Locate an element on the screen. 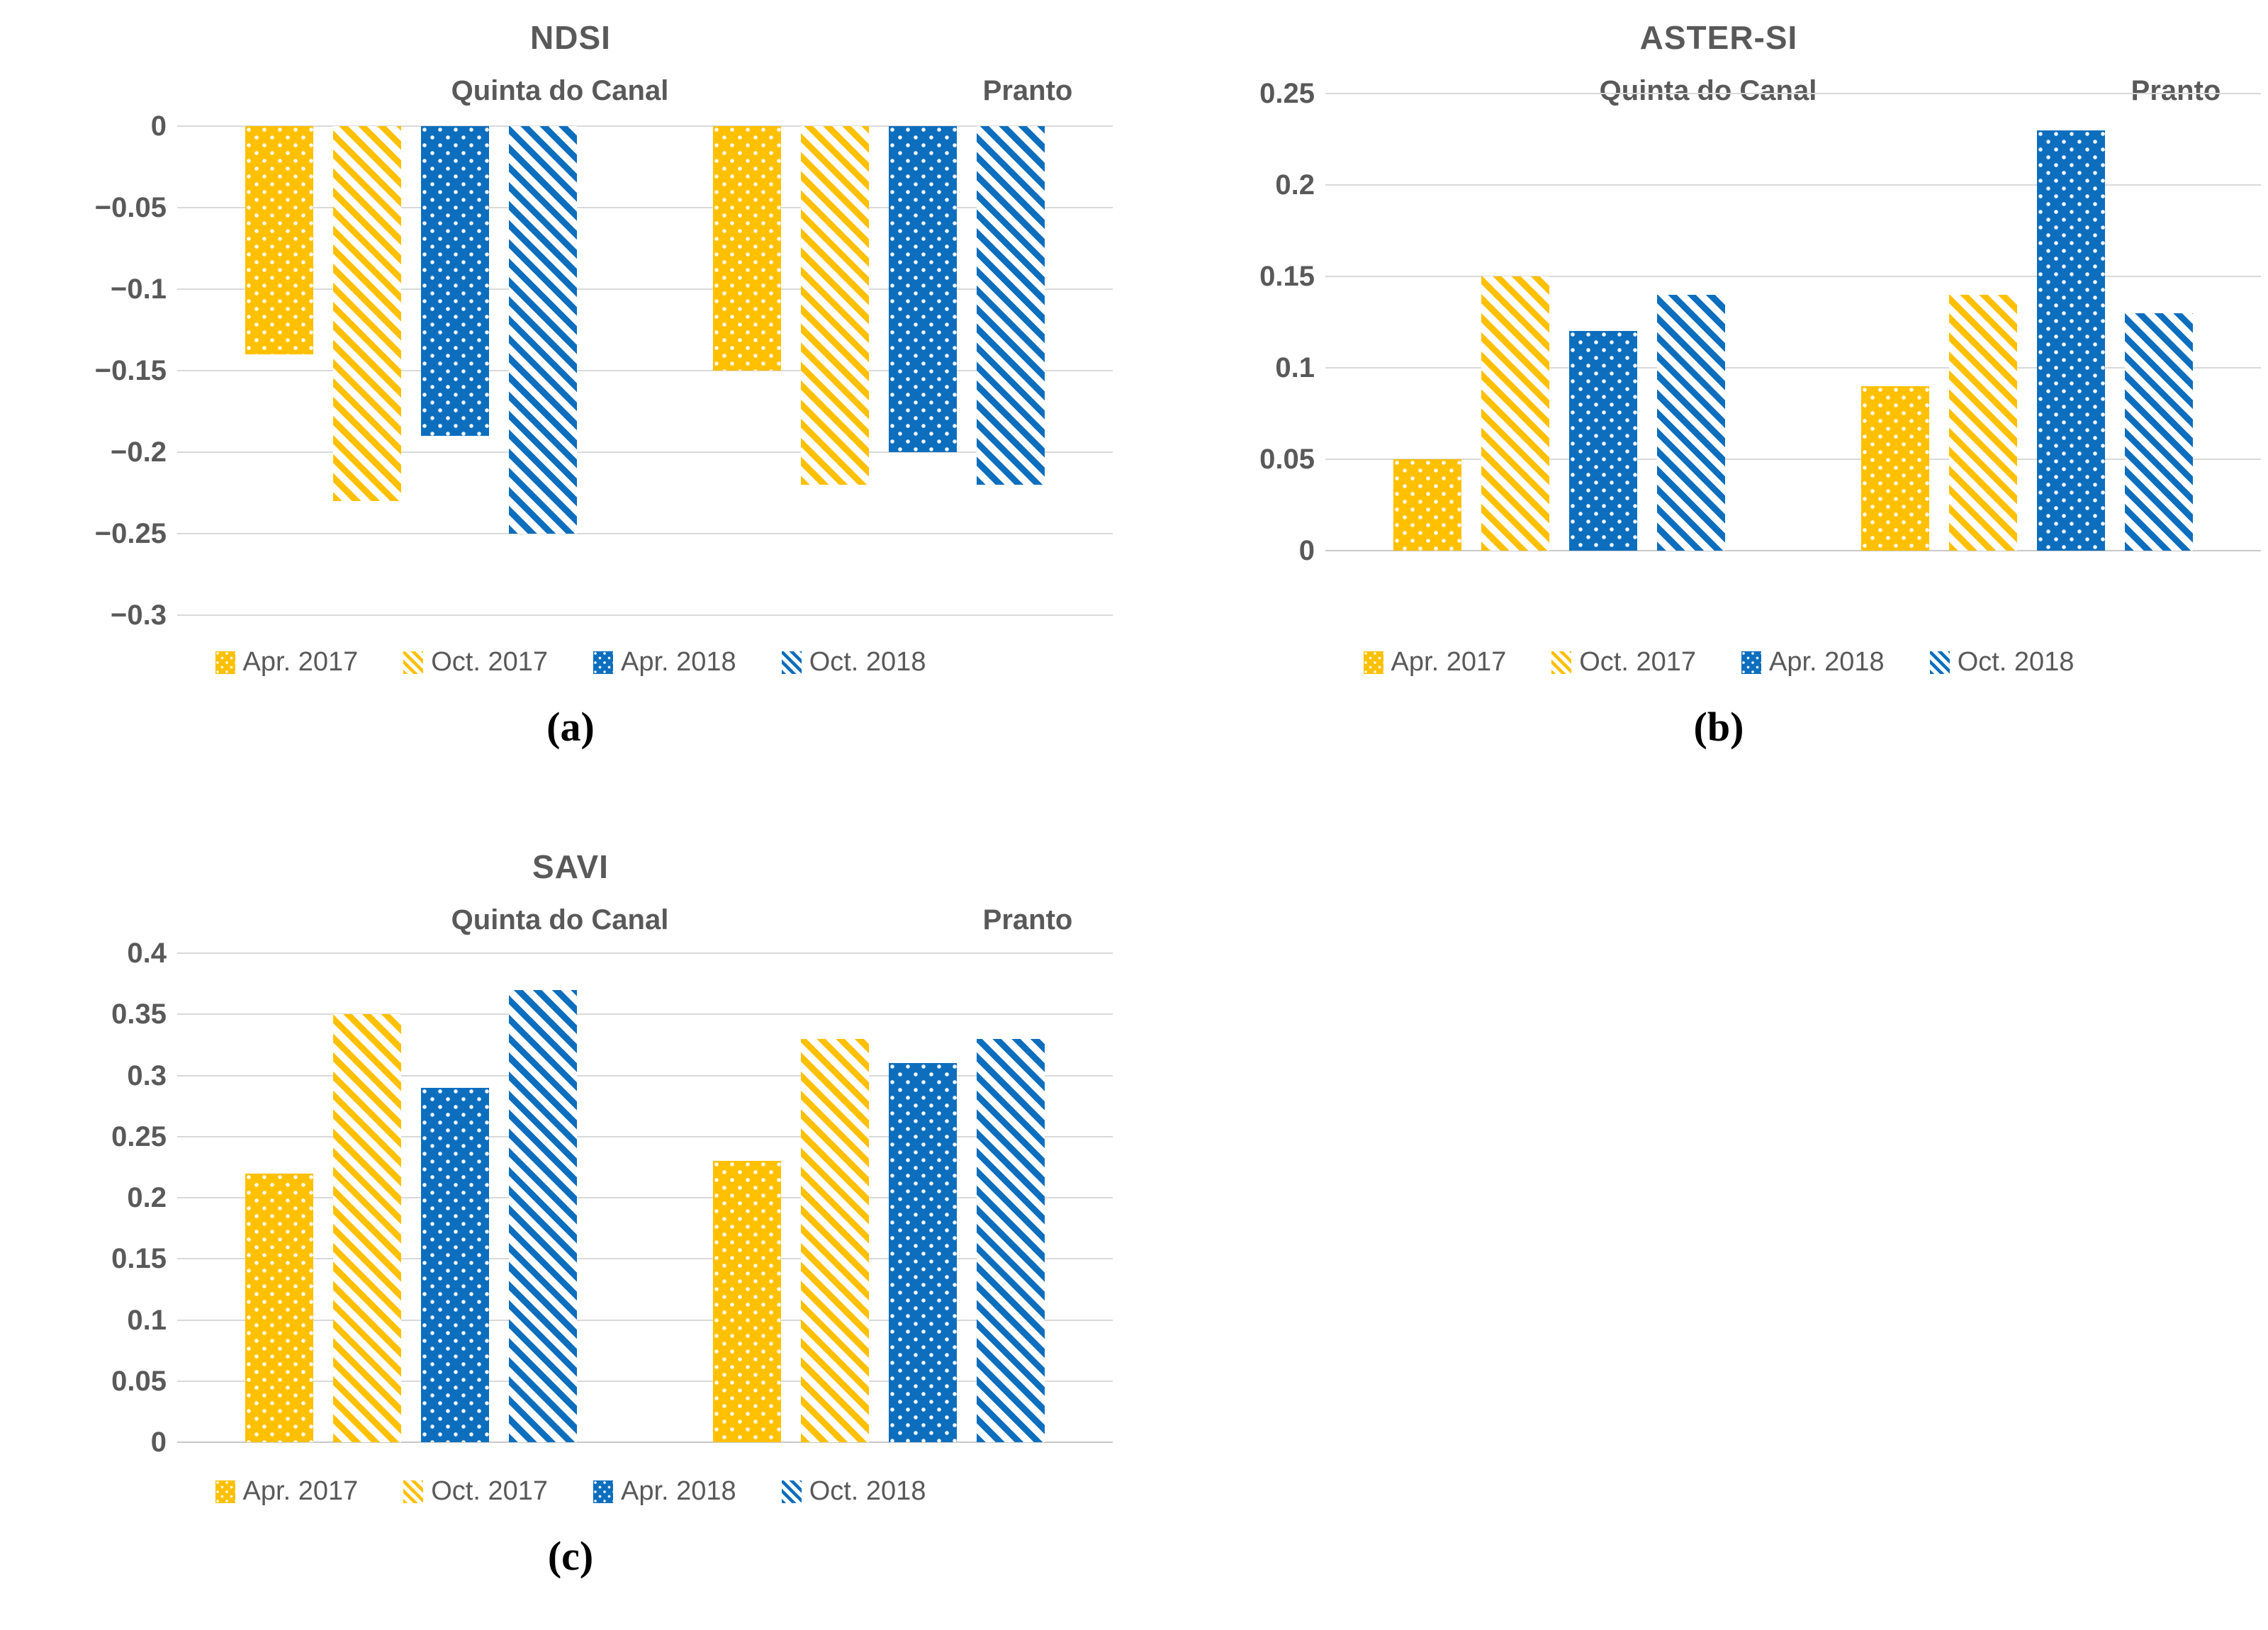 This screenshot has width=2268, height=1630. plot-area-savi: 0.4 0.35 0.3 0.25 0.2 0.15 0.1 0.05 0 is located at coordinates (612, 1198).